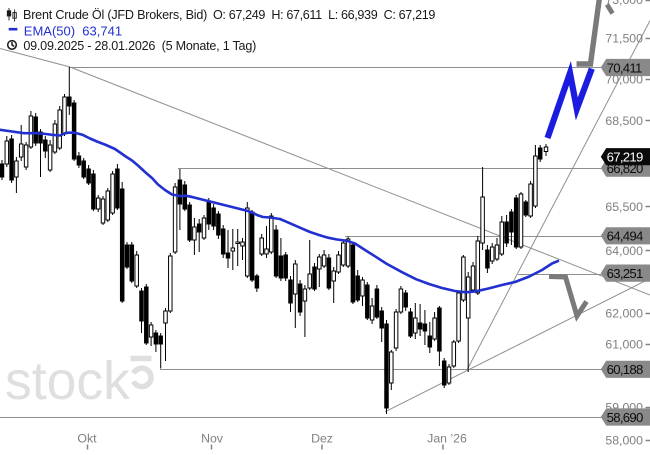 The height and width of the screenshot is (455, 650). I want to click on svg-text: 73,000, so click(624, 3).